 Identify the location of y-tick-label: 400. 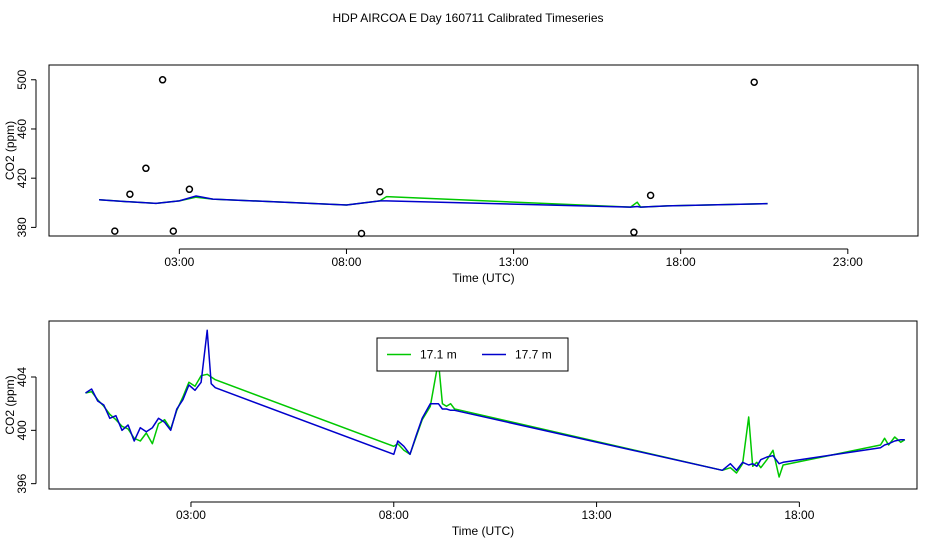
(22, 430).